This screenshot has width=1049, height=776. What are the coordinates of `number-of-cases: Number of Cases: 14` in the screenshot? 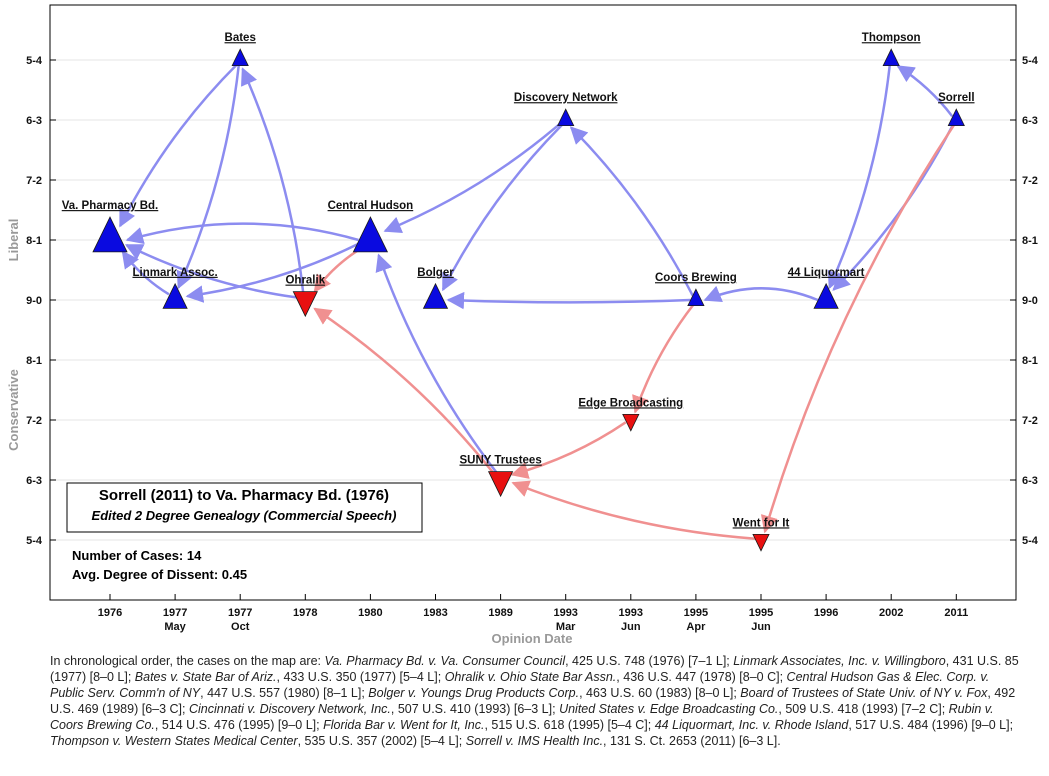 It's located at (137, 555).